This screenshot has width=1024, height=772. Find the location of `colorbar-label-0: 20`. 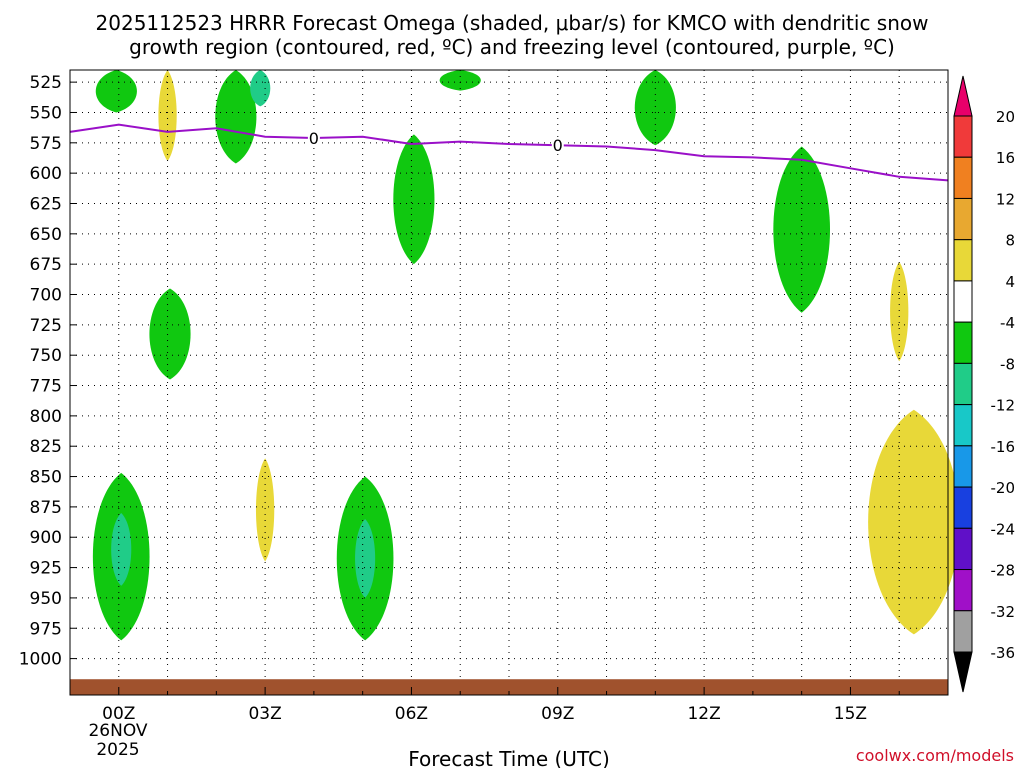

colorbar-label-0: 20 is located at coordinates (1005, 117).